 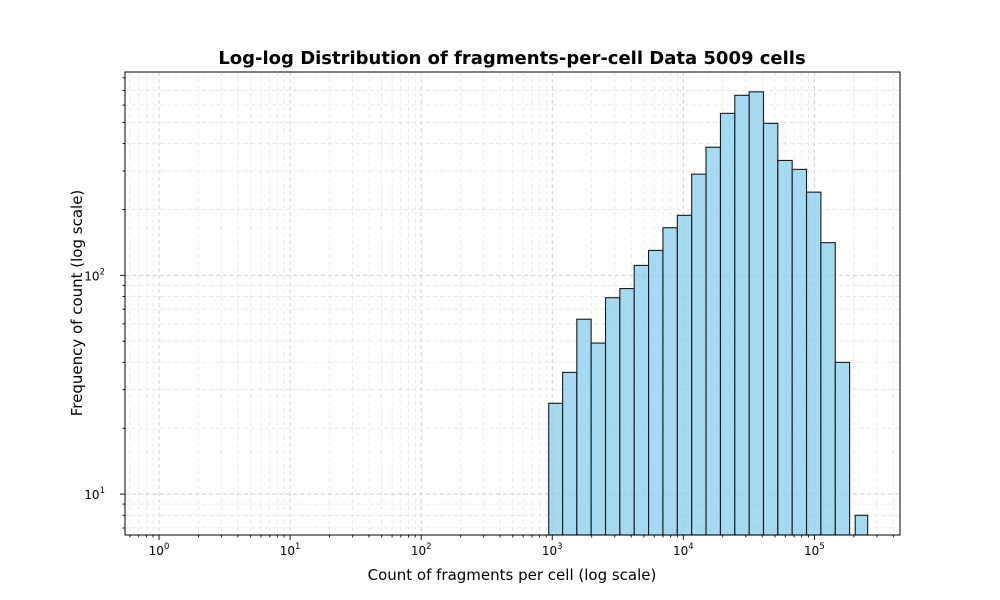 I want to click on y-axis-label: Frequency of count (log scale), so click(x=77, y=303).